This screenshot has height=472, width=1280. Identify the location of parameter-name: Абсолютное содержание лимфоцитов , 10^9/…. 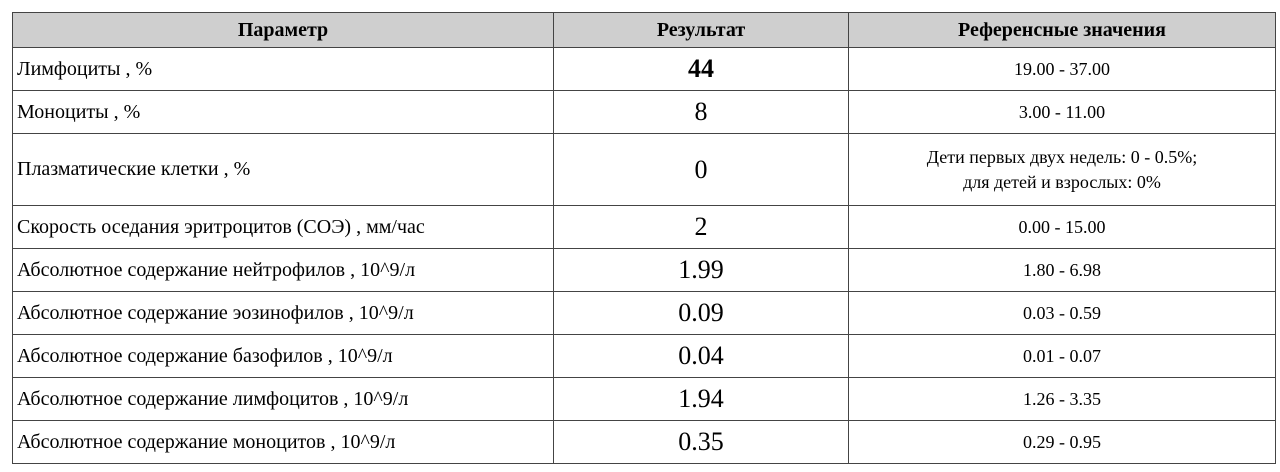
(213, 398).